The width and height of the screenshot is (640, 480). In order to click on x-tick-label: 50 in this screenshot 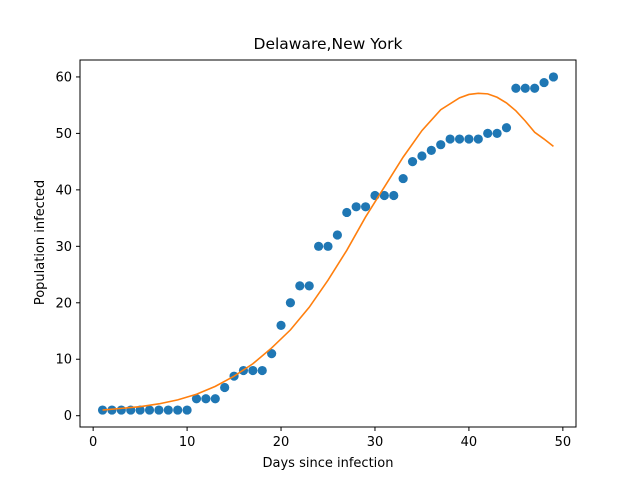, I will do `click(563, 442)`.